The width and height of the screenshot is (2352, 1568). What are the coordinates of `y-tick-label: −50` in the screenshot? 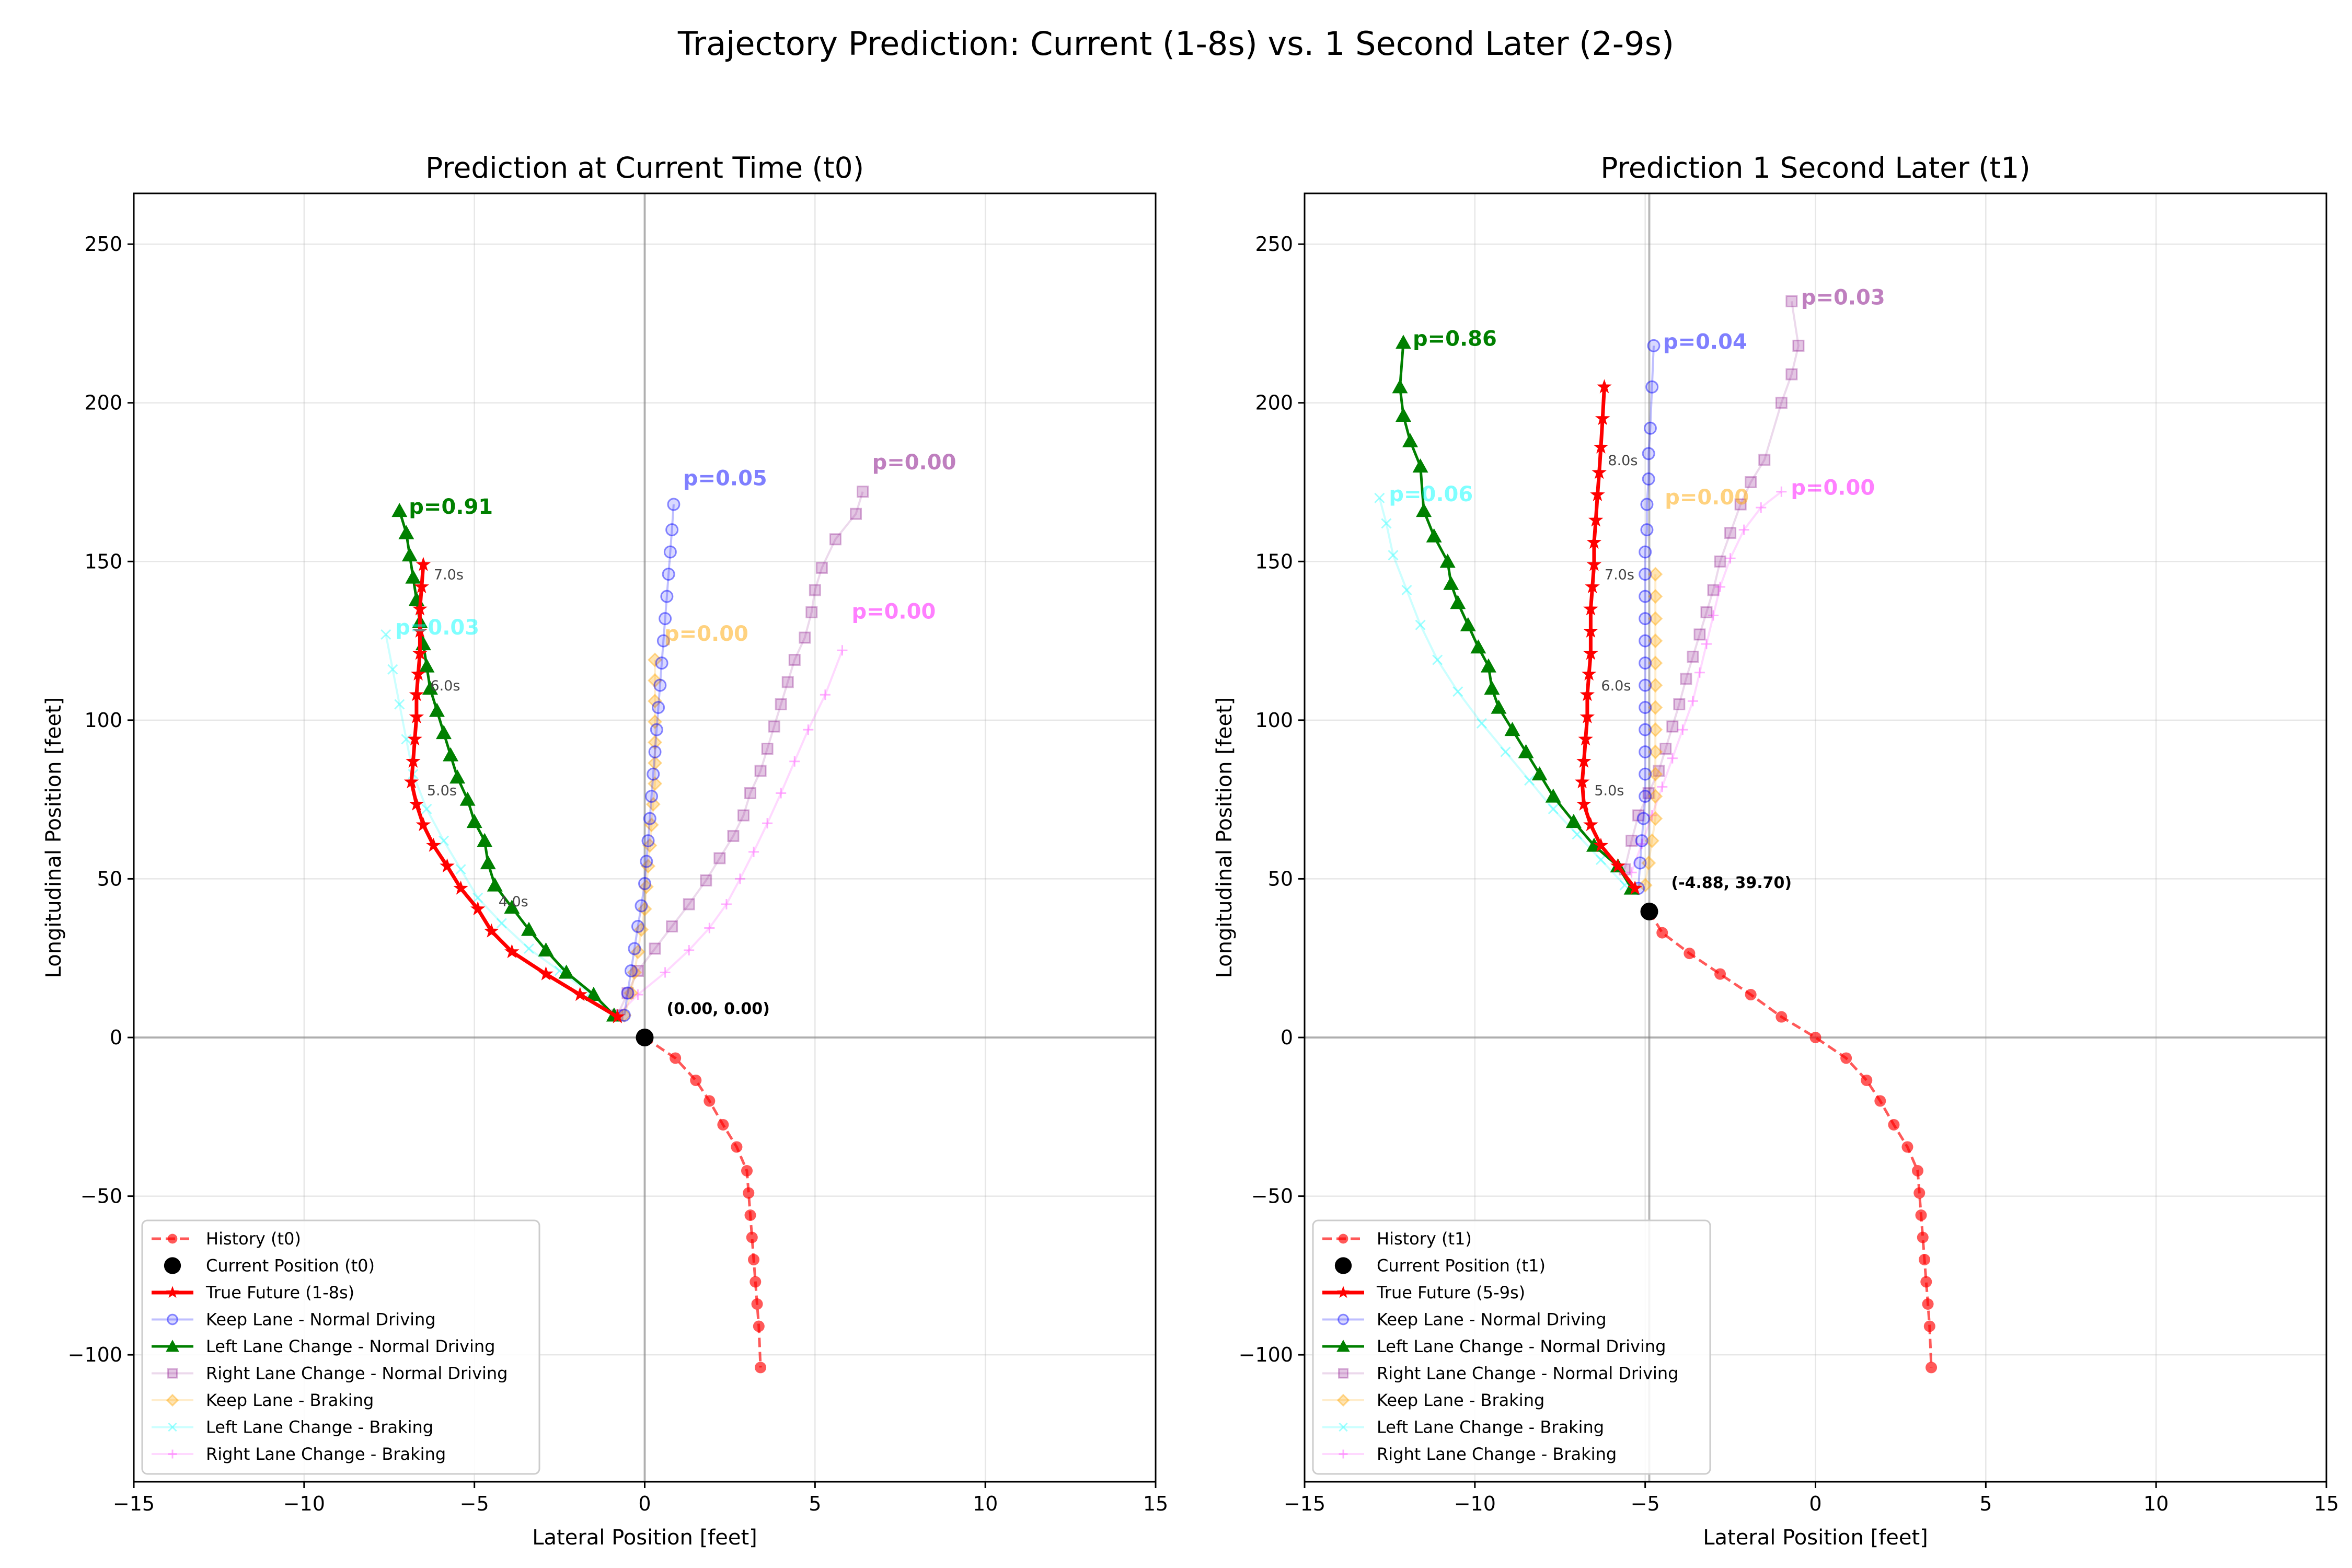 It's located at (101, 1196).